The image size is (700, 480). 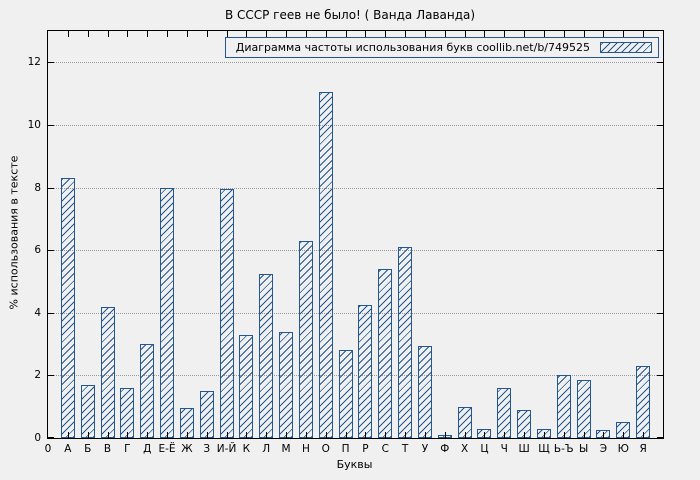 I want to click on x-tick-label-К: К, so click(x=246, y=449).